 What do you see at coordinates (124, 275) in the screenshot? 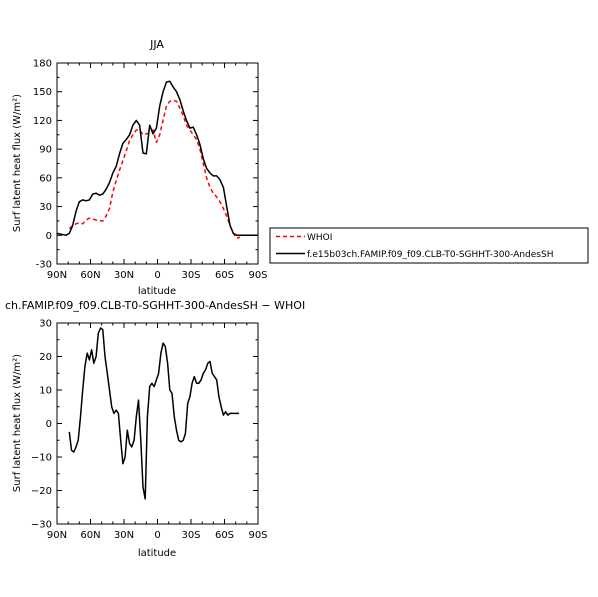
I see `top-x-tick-label: 30N` at bounding box center [124, 275].